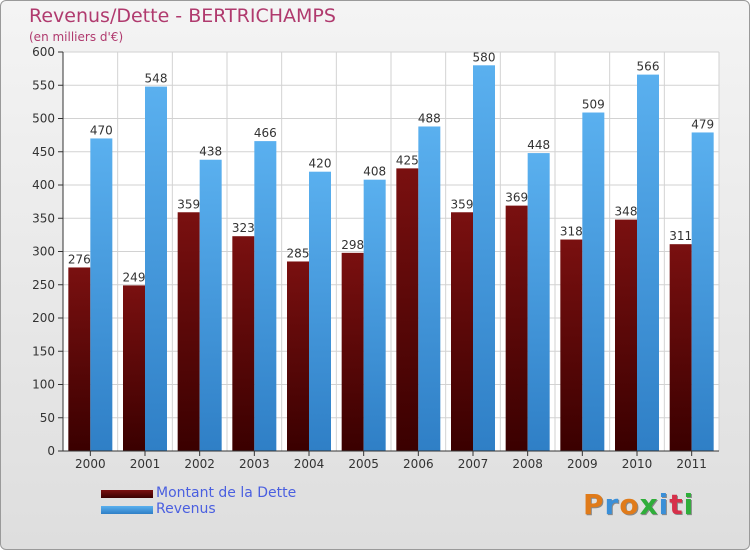 The image size is (750, 550). I want to click on x-tick-label: 2010, so click(637, 464).